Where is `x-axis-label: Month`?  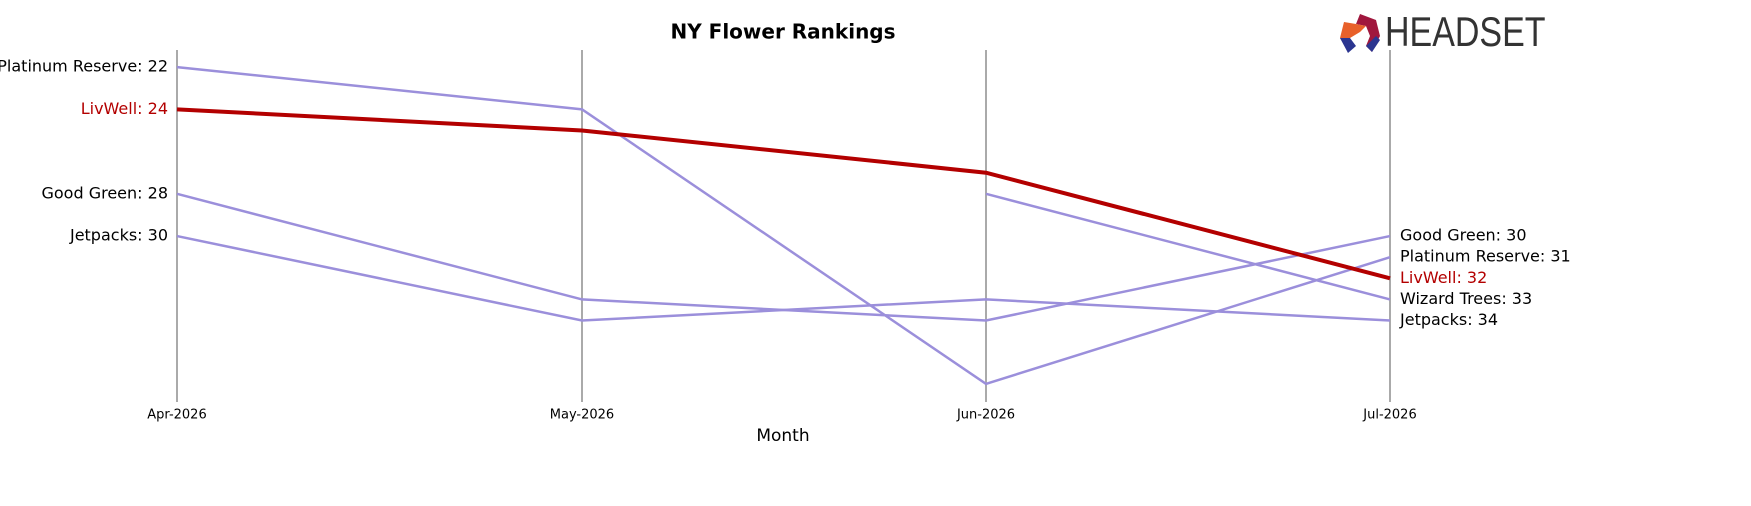 x-axis-label: Month is located at coordinates (782, 436).